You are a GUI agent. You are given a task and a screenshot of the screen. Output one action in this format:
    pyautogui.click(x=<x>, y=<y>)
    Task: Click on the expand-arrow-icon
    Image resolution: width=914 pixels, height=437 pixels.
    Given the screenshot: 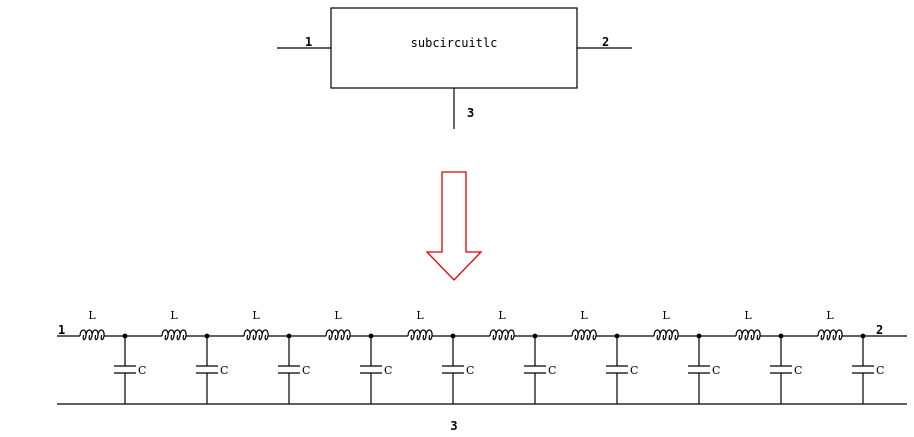 What is the action you would take?
    pyautogui.click(x=454, y=226)
    